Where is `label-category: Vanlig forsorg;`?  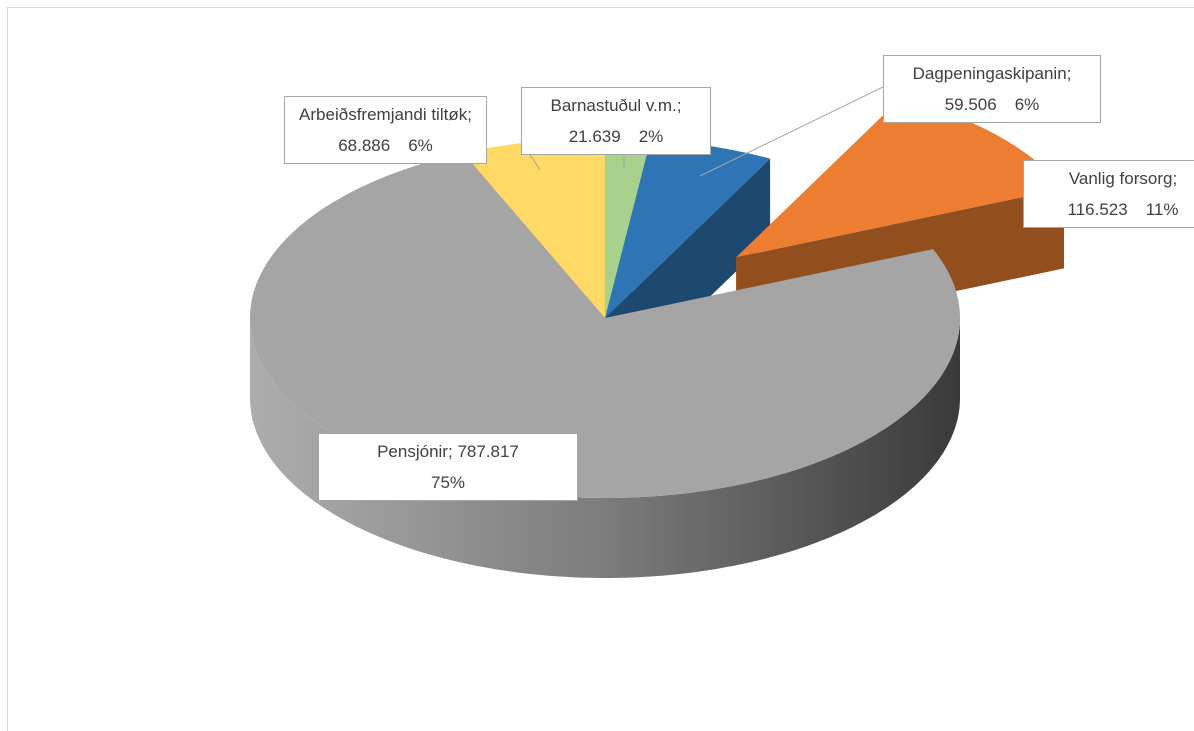
label-category: Vanlig forsorg; is located at coordinates (1123, 178).